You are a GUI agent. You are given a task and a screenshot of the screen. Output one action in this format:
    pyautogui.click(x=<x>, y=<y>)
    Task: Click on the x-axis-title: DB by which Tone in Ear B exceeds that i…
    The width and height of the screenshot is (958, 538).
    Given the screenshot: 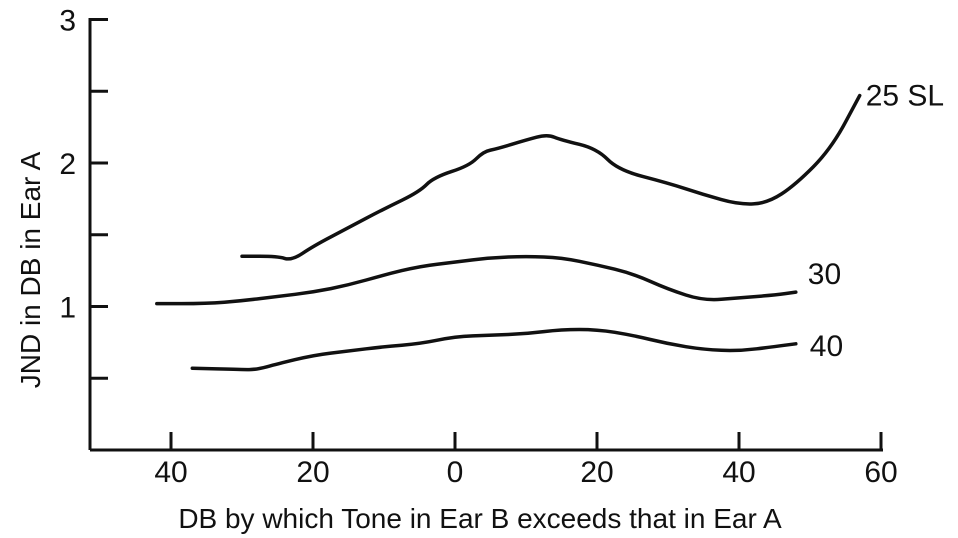 What is the action you would take?
    pyautogui.click(x=480, y=518)
    